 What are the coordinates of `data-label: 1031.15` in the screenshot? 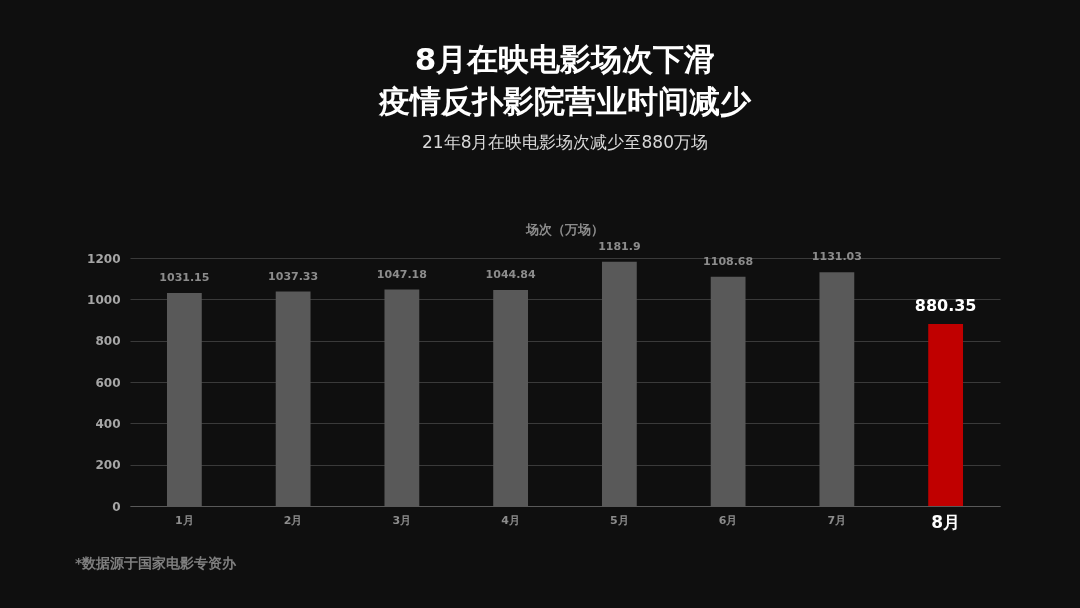 It's located at (184, 277).